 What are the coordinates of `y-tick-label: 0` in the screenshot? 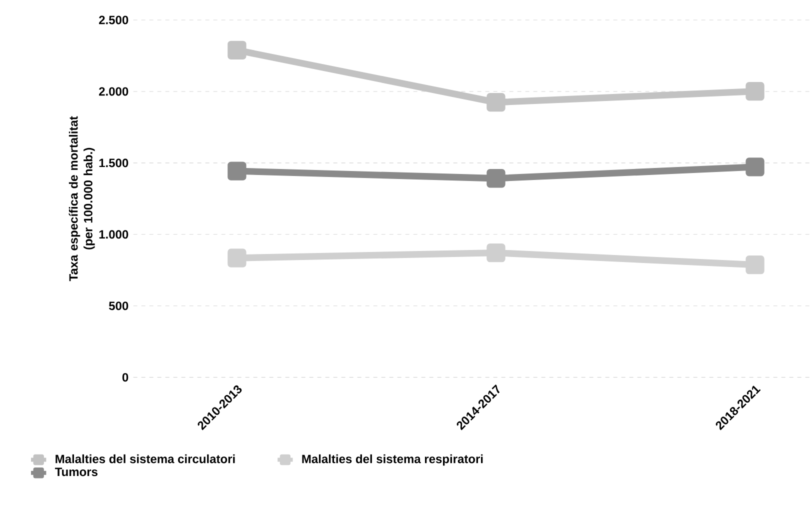 It's located at (125, 377).